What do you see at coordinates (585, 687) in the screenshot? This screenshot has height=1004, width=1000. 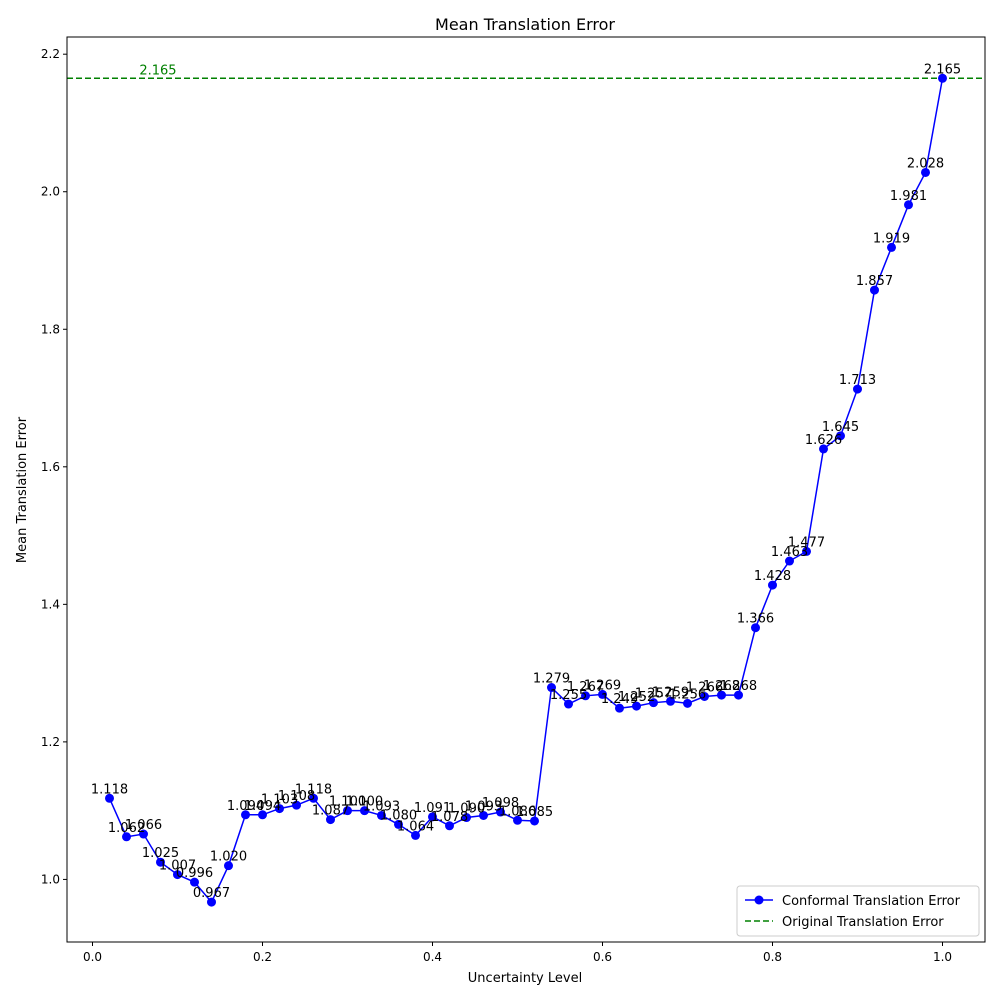 I see `data-label: 1.267` at bounding box center [585, 687].